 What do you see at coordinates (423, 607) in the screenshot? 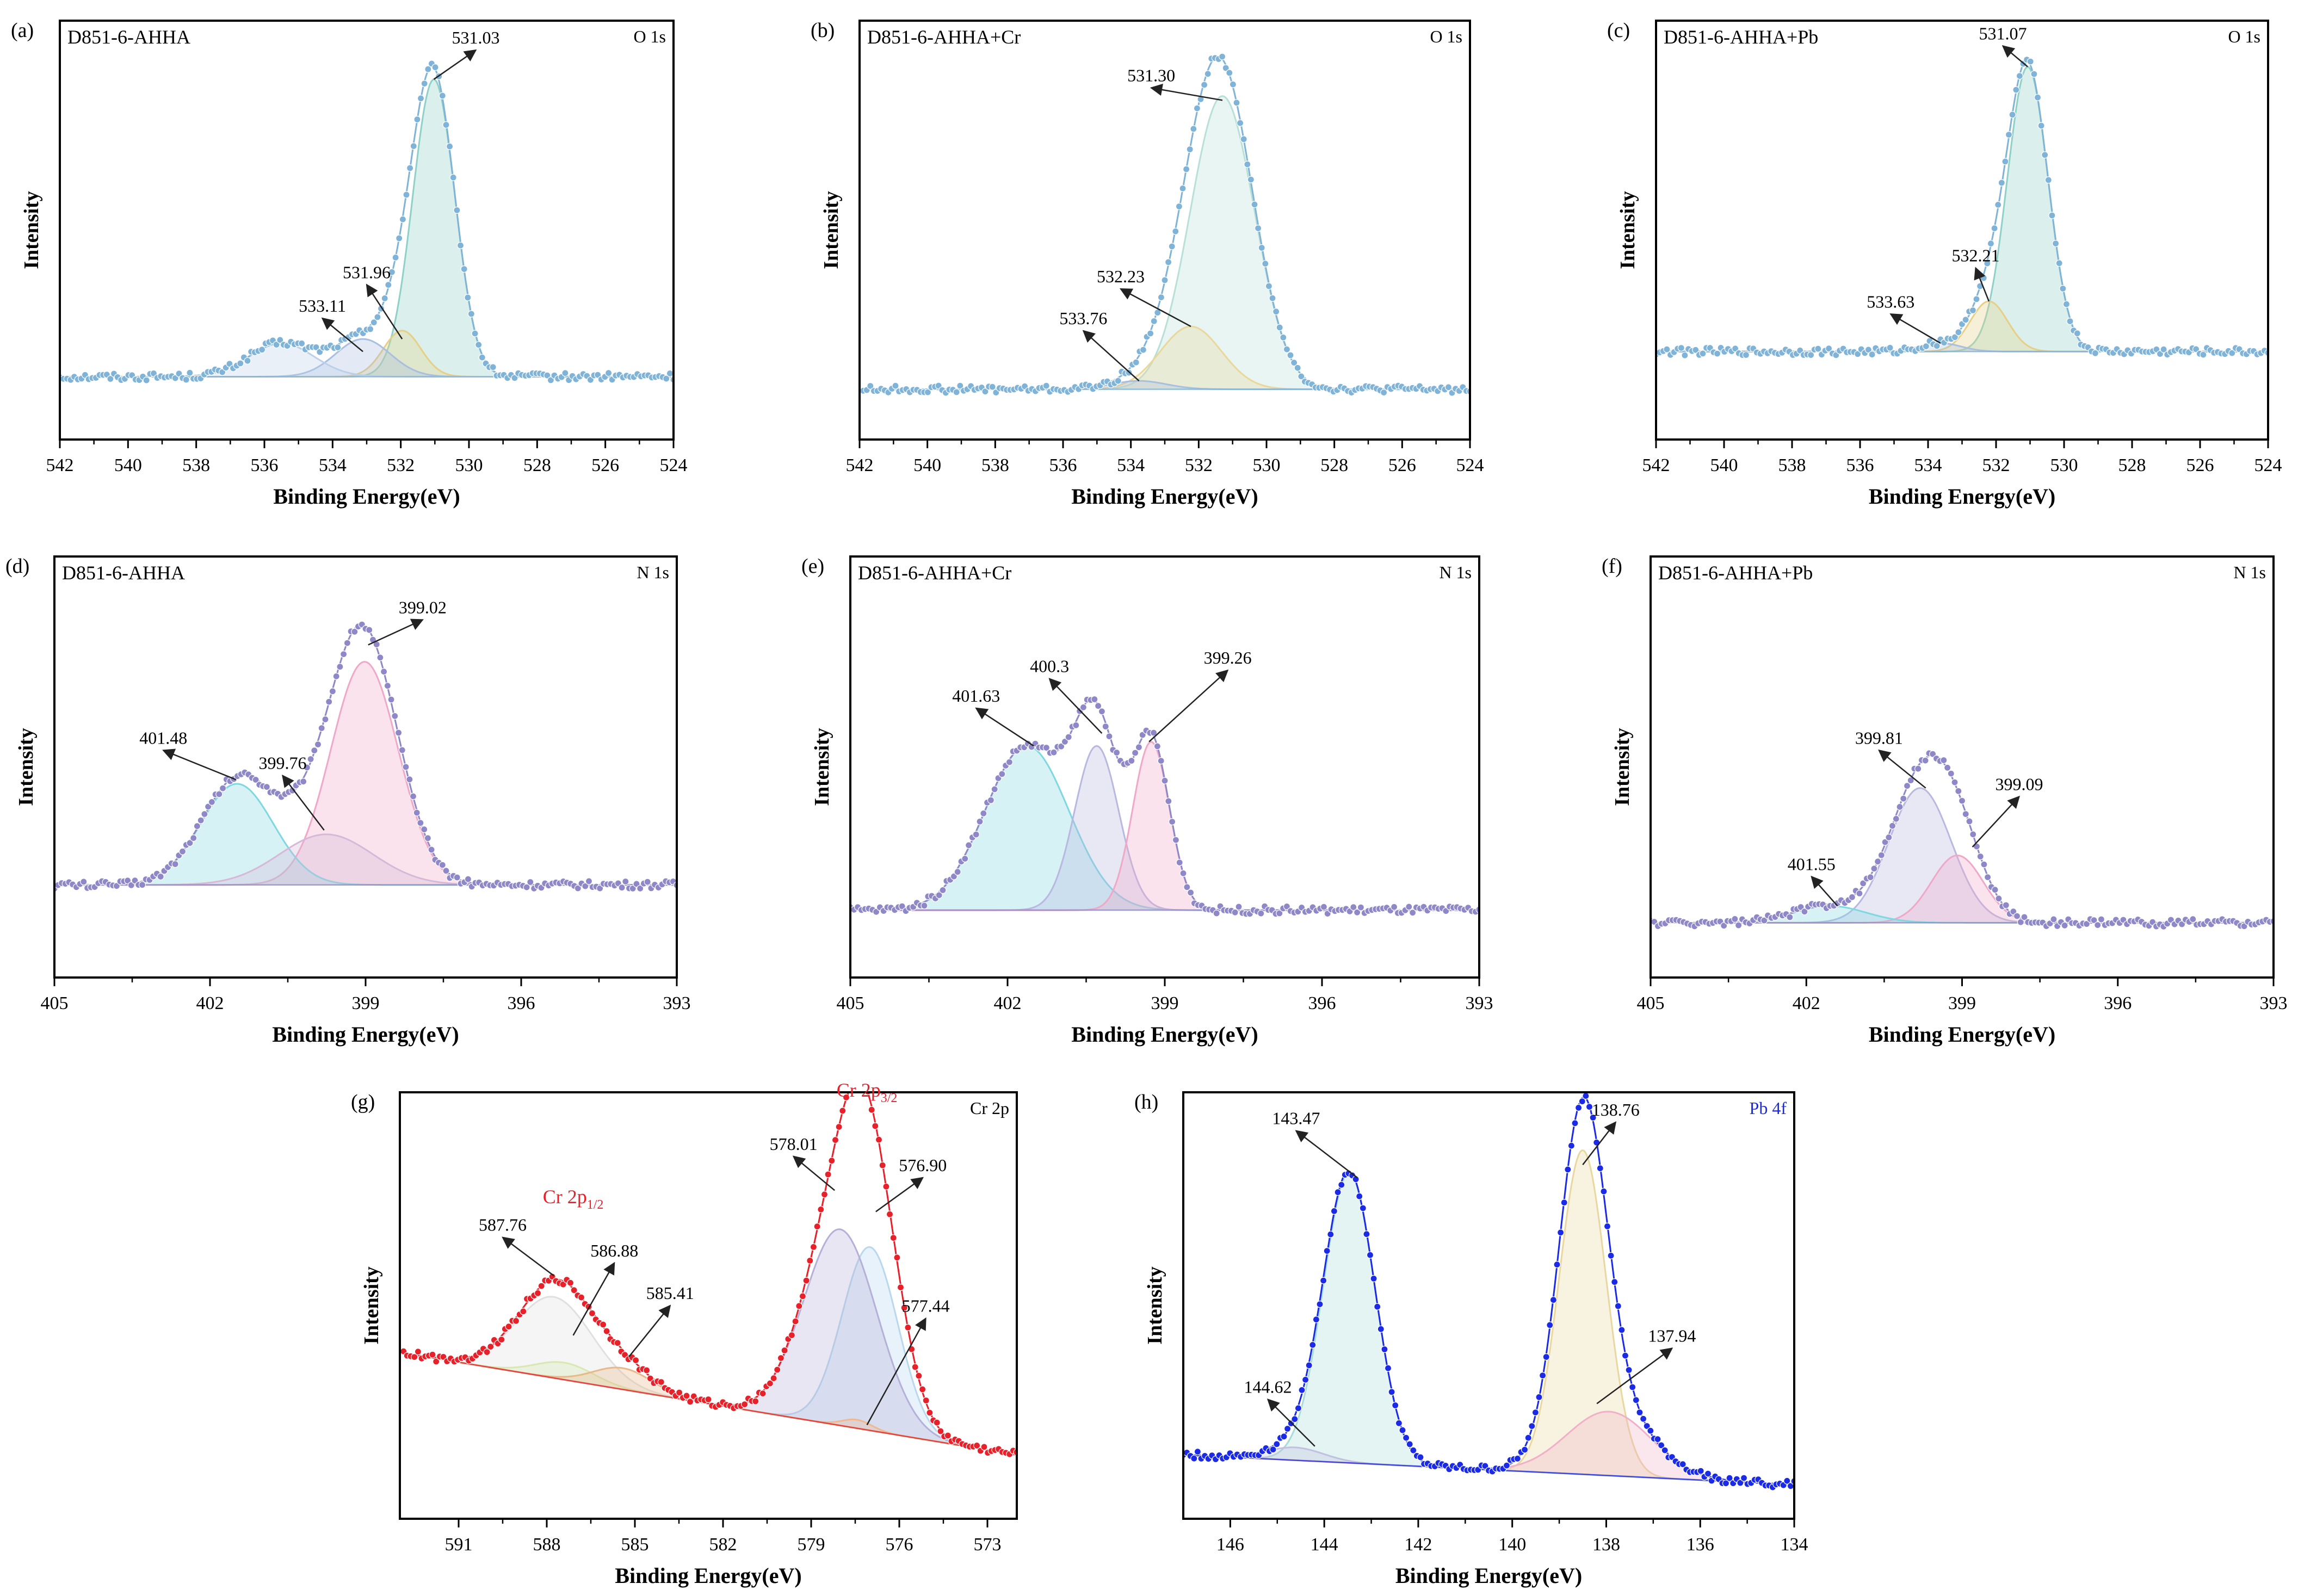
I see `peak-annotation: 399.02` at bounding box center [423, 607].